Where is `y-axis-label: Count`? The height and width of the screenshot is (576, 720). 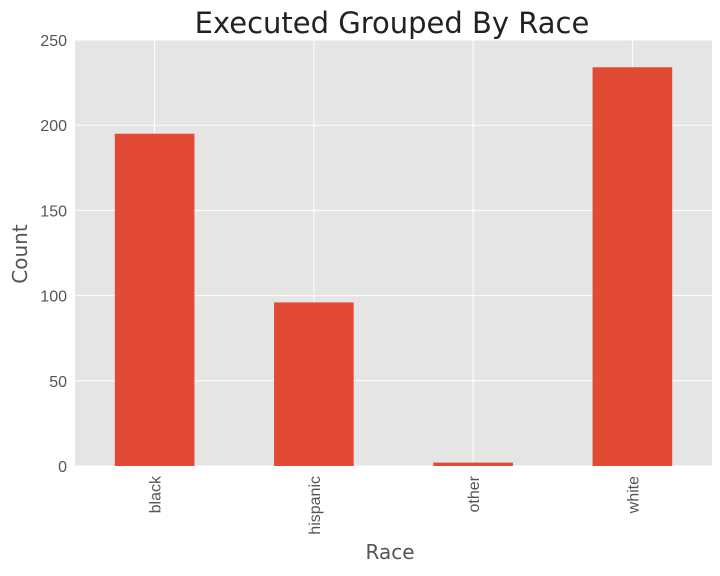
y-axis-label: Count is located at coordinates (20, 254).